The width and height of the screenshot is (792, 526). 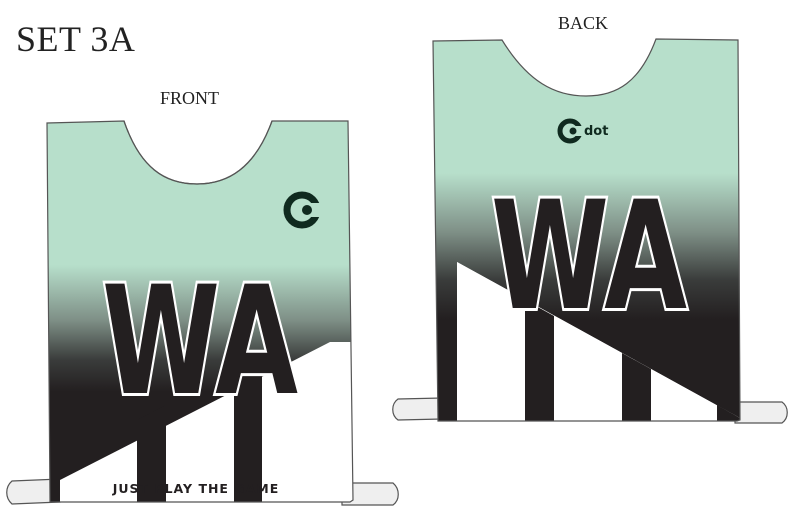 I want to click on front-tagline: JUST PLAY THE GAME, so click(x=195, y=488).